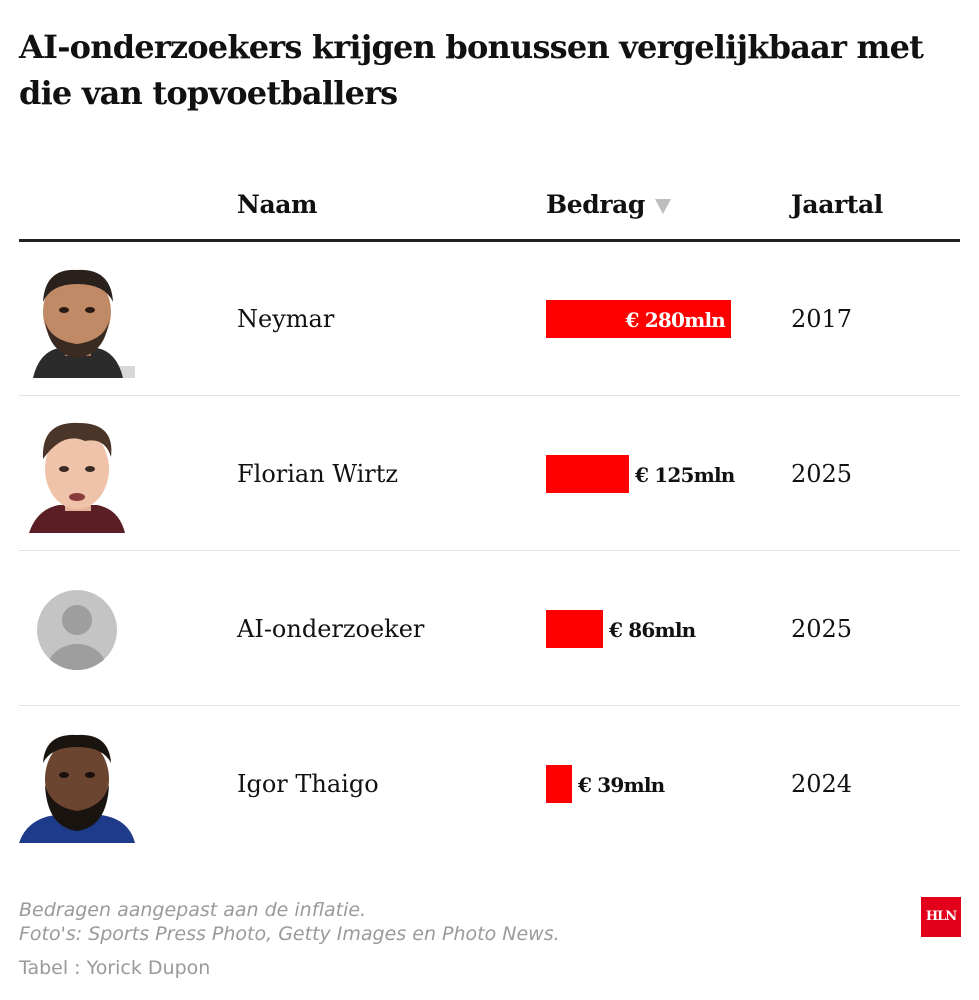 This screenshot has height=1000, width=979. Describe the element at coordinates (489, 629) in the screenshot. I see `table-row: AI-onderzoeker € 86mln 2025` at that location.